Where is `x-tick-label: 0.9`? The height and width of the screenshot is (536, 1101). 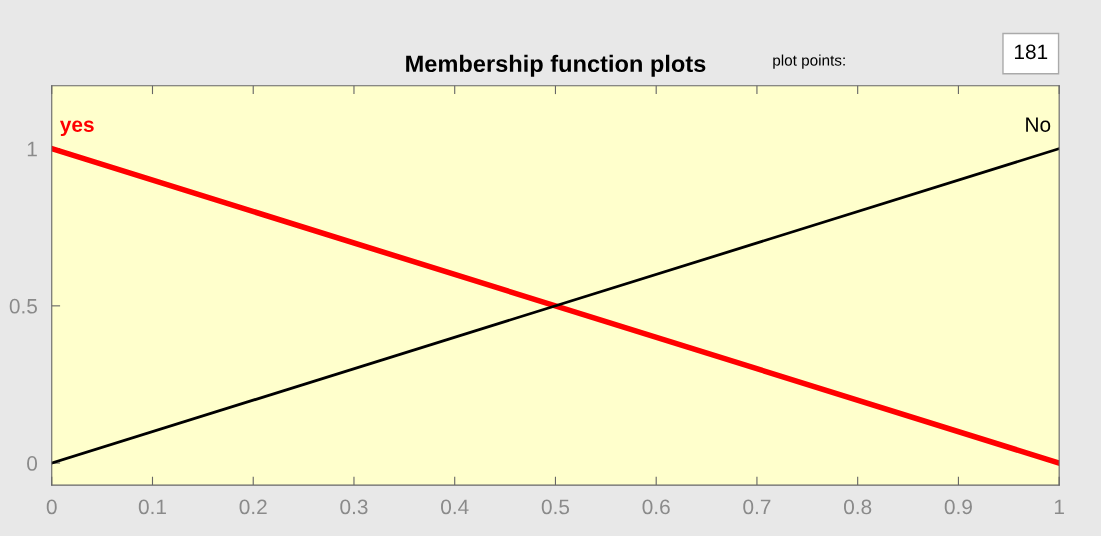 x-tick-label: 0.9 is located at coordinates (958, 507).